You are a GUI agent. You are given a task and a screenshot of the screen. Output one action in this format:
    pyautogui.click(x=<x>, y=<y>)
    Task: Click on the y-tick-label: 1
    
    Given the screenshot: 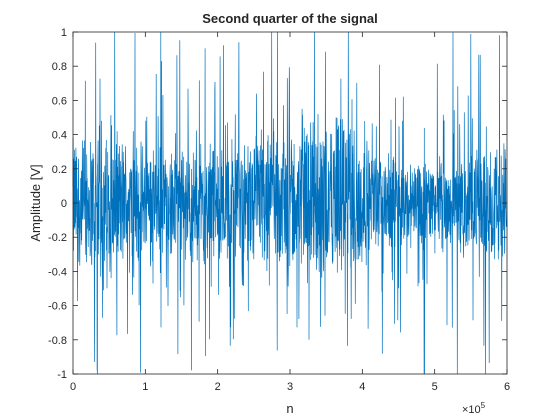 What is the action you would take?
    pyautogui.click(x=64, y=33)
    